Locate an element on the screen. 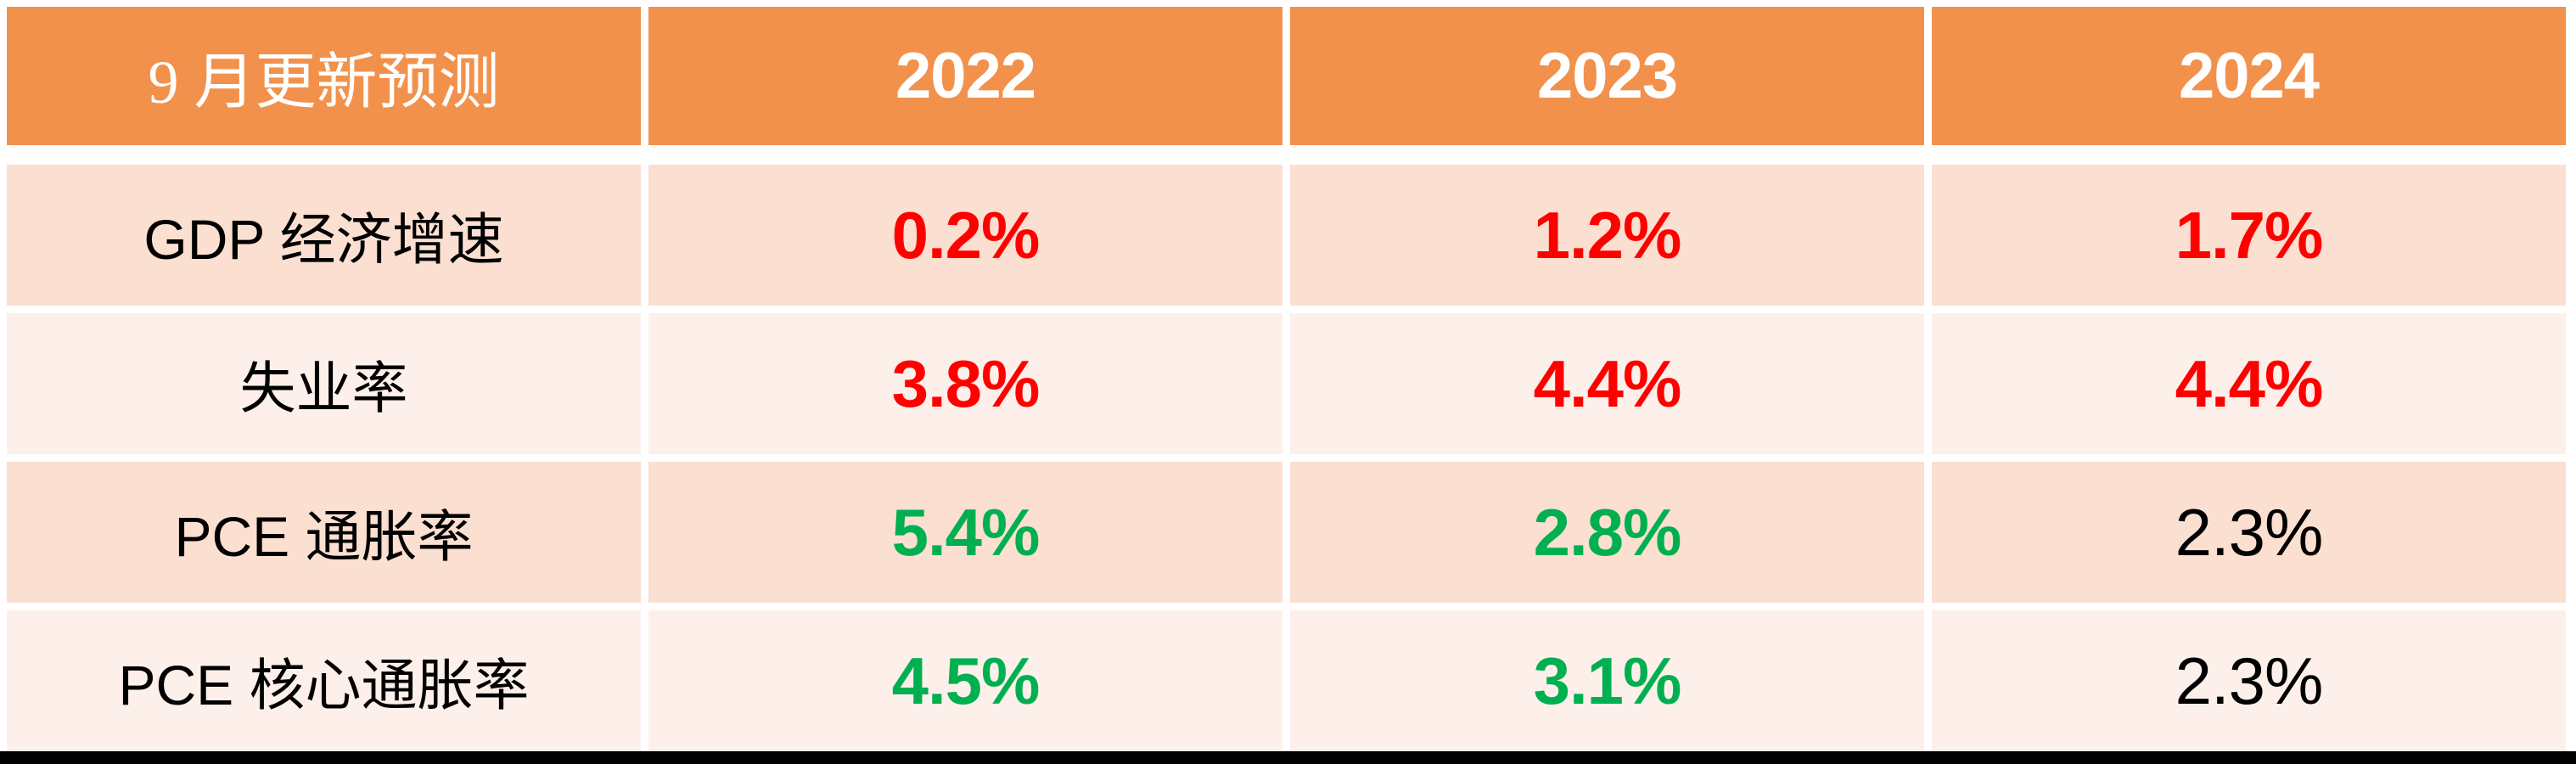 This screenshot has height=764, width=2576. header-year-2023: 2023 is located at coordinates (1607, 76).